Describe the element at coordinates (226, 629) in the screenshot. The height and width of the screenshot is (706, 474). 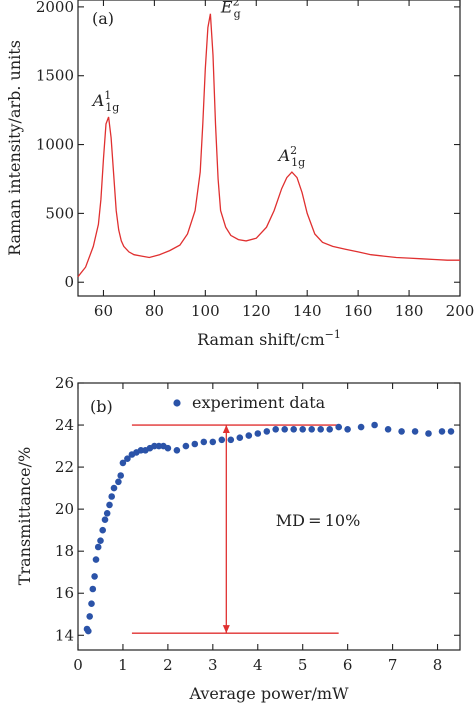
I see `md-arrow-head-down` at that location.